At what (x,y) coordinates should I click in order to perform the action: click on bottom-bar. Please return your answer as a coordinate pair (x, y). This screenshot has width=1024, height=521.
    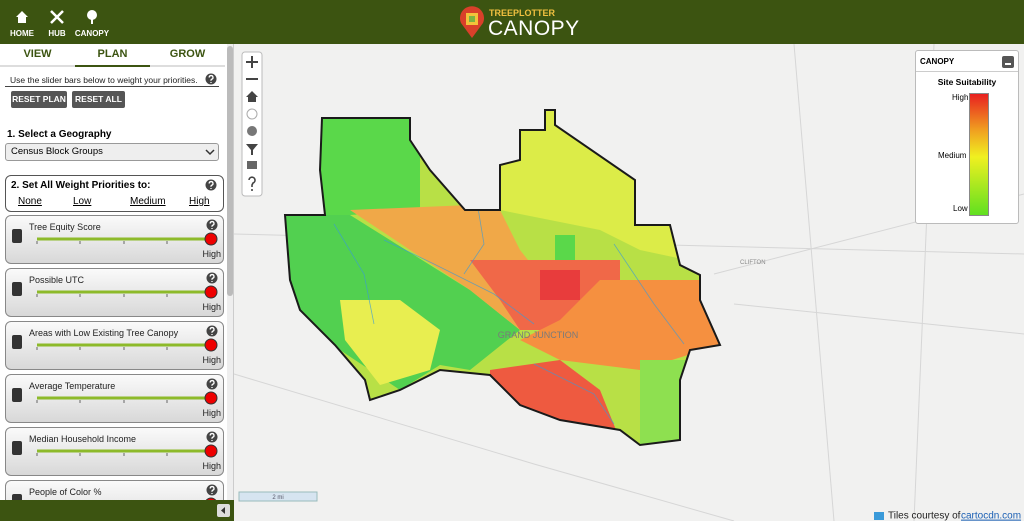
    Looking at the image, I should click on (117, 510).